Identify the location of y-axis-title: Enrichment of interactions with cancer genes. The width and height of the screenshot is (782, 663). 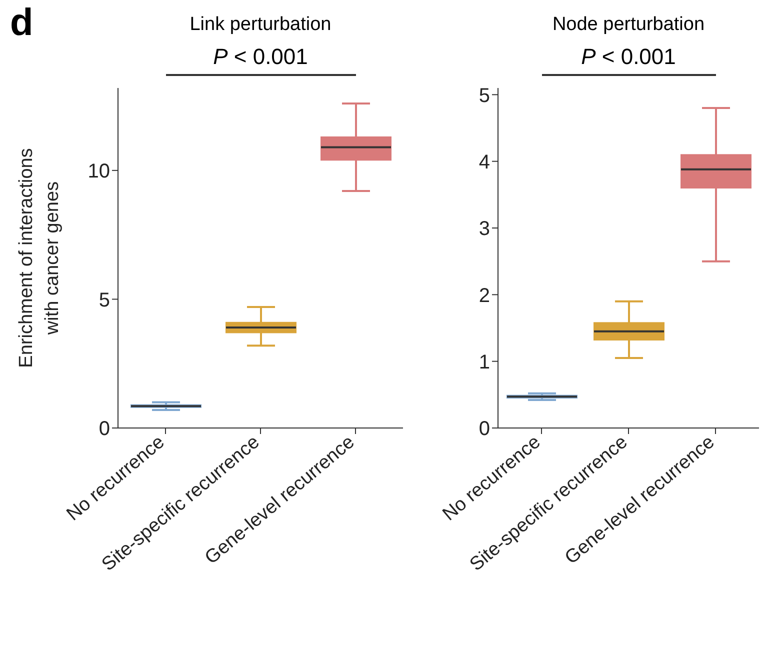
(39, 258).